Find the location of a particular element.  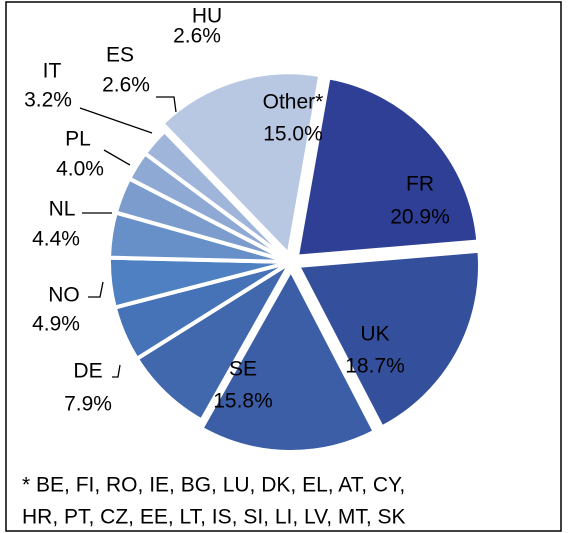

data-label: 4.9% is located at coordinates (56, 324).